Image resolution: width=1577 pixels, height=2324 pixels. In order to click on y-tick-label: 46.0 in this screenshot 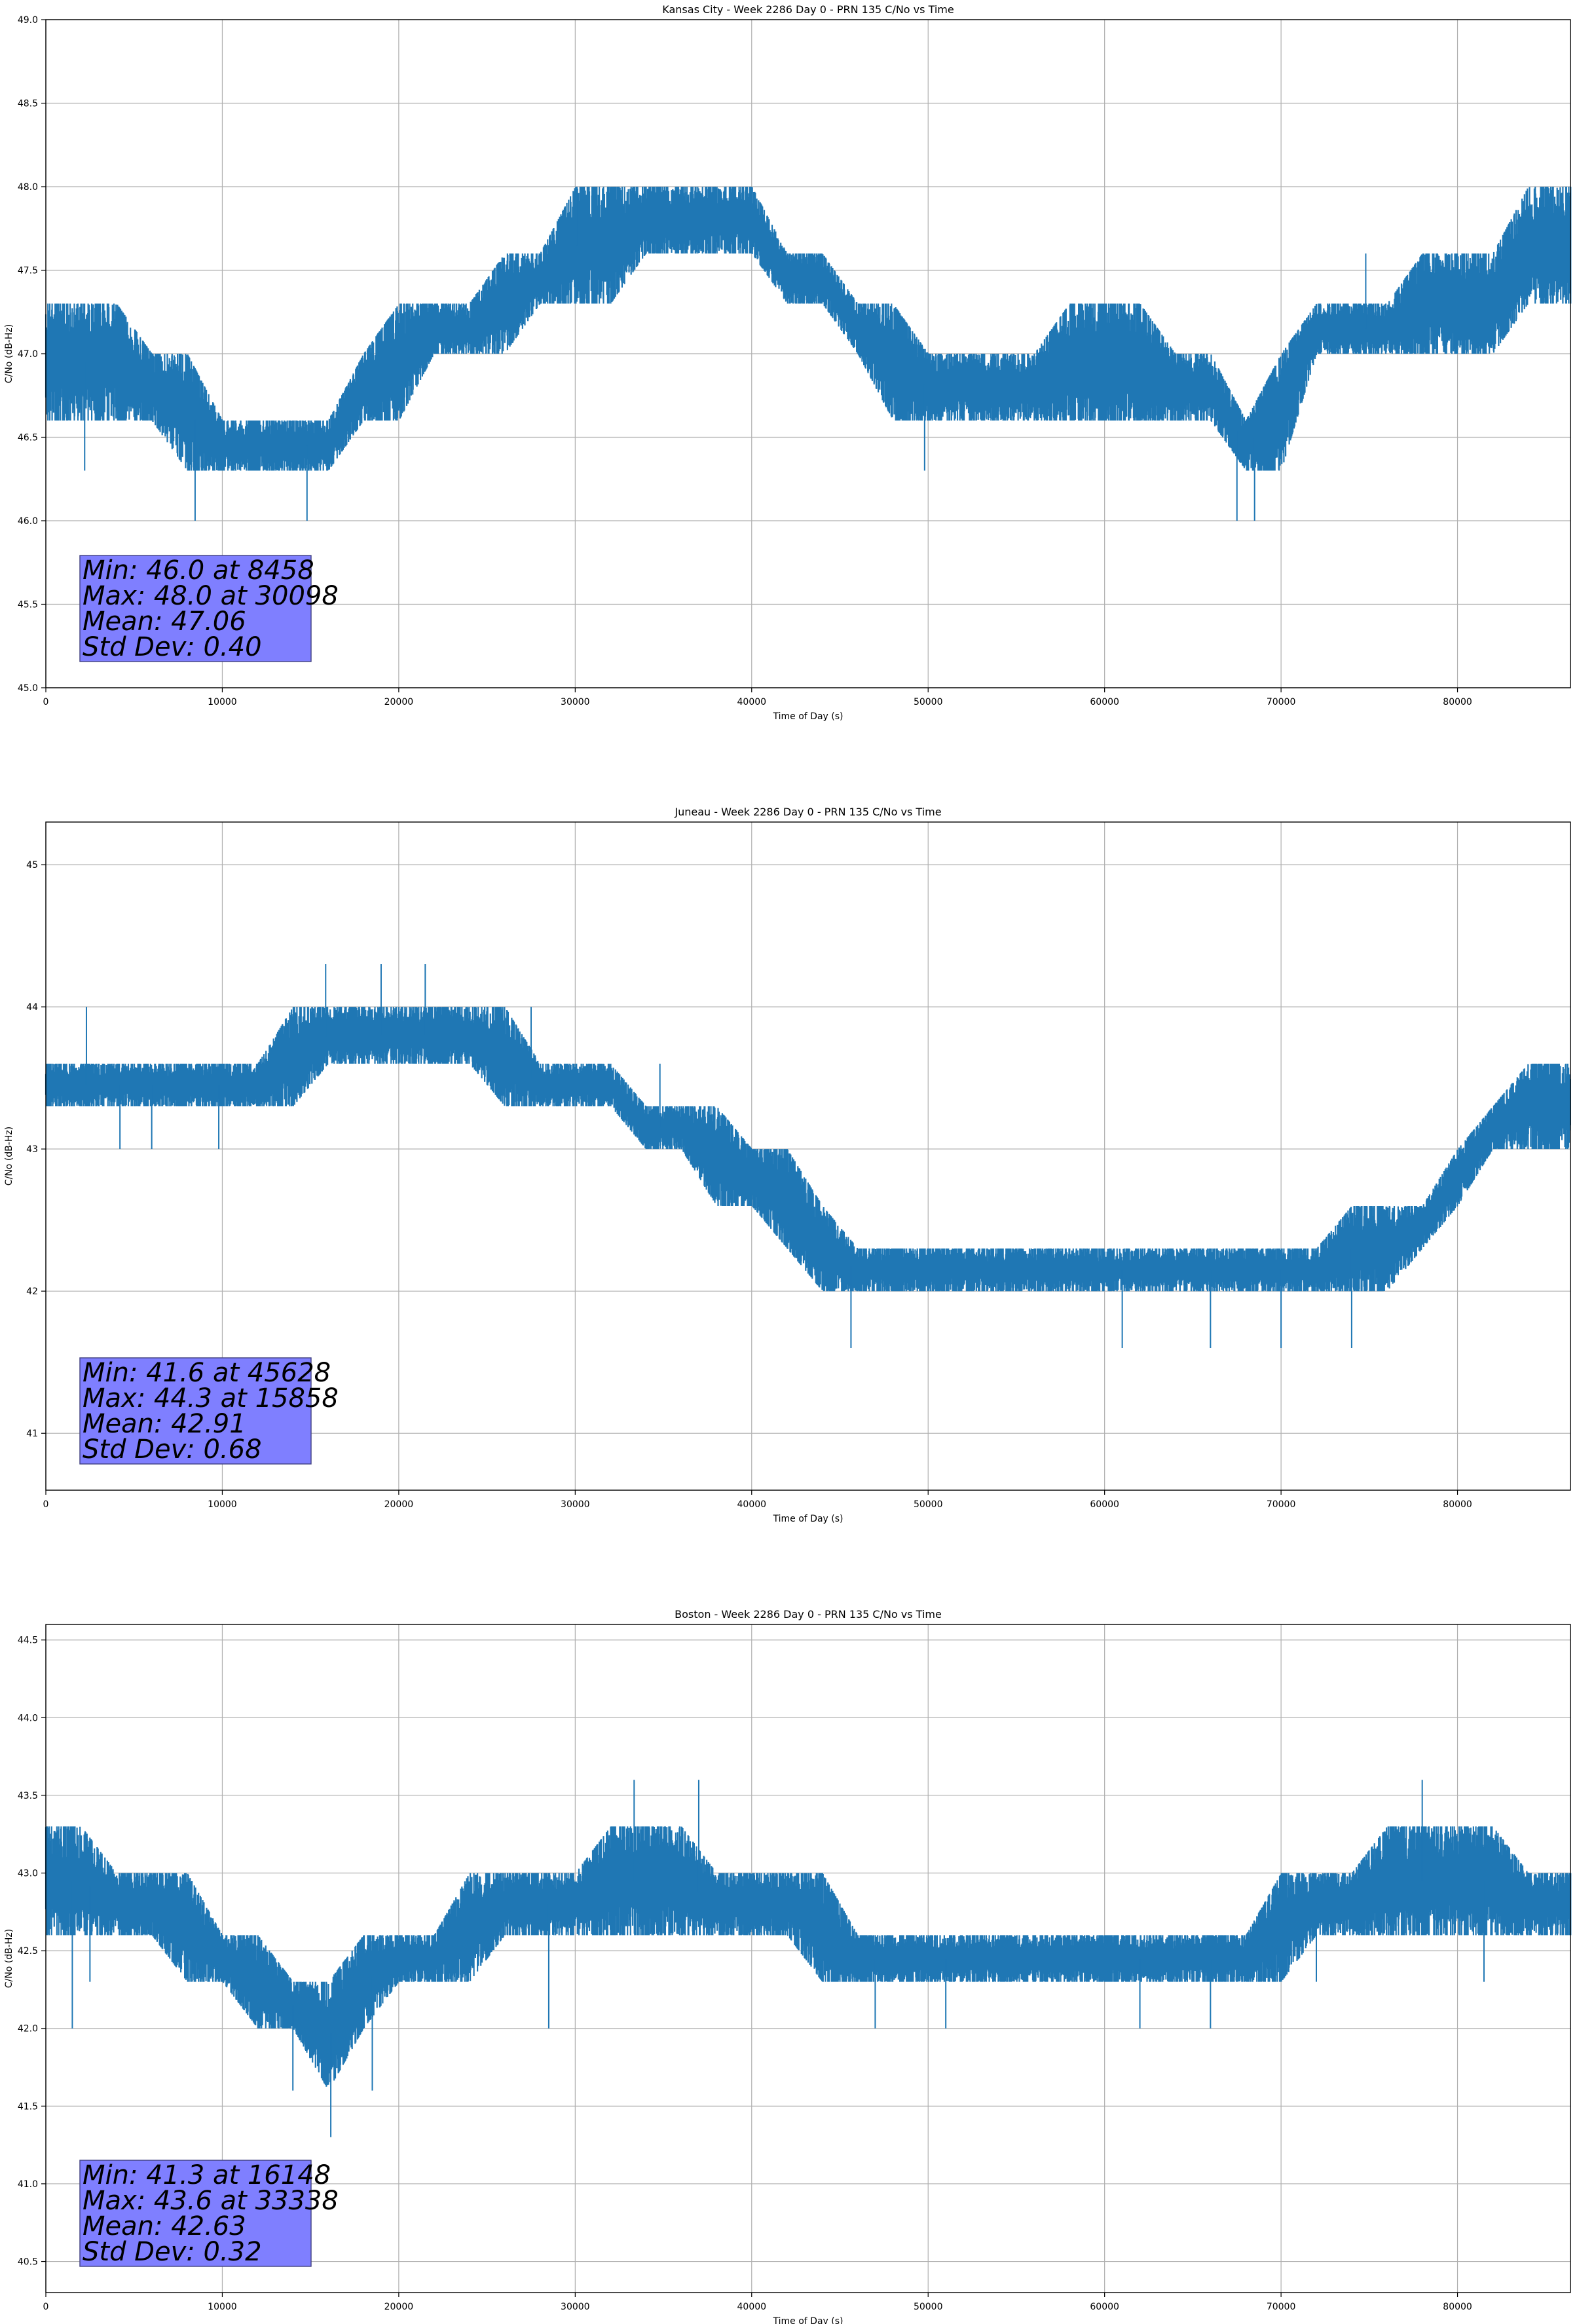, I will do `click(28, 521)`.